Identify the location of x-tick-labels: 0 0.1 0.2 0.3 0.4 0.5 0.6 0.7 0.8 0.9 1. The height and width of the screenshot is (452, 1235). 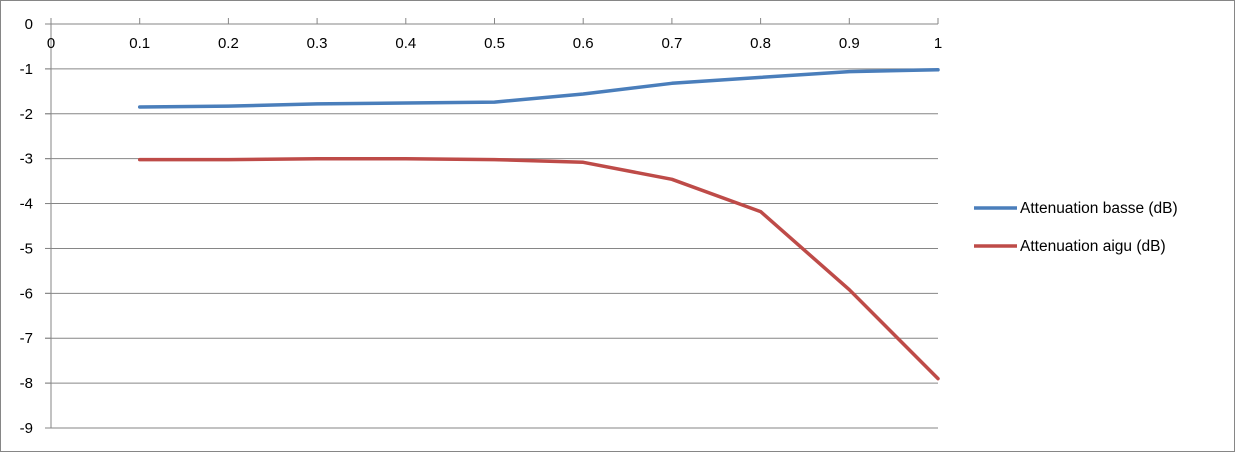
(494, 43).